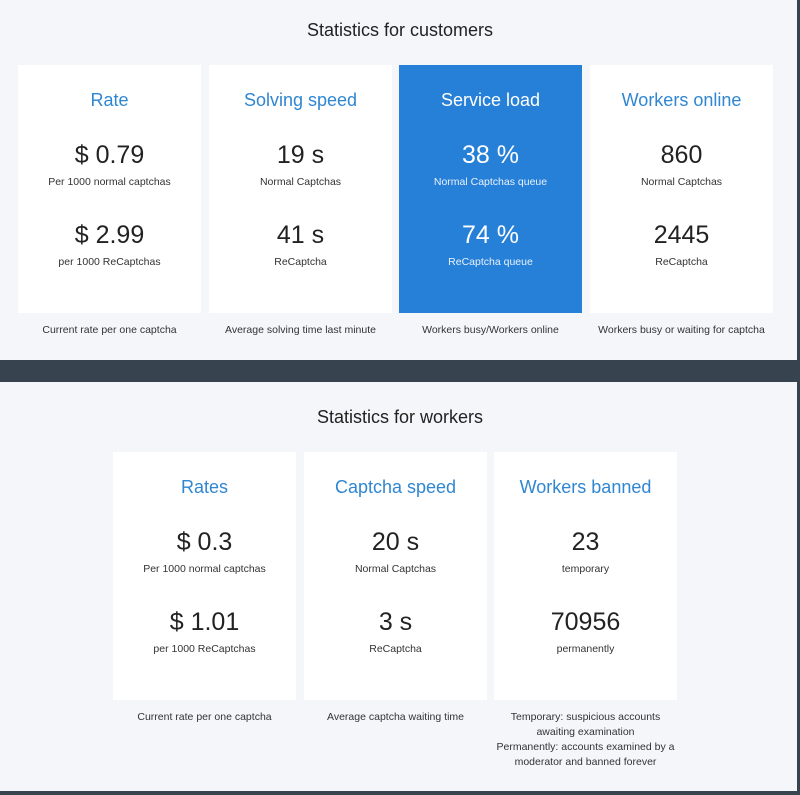 The image size is (800, 795). I want to click on workers-banned-temporary-label: temporary, so click(585, 569).